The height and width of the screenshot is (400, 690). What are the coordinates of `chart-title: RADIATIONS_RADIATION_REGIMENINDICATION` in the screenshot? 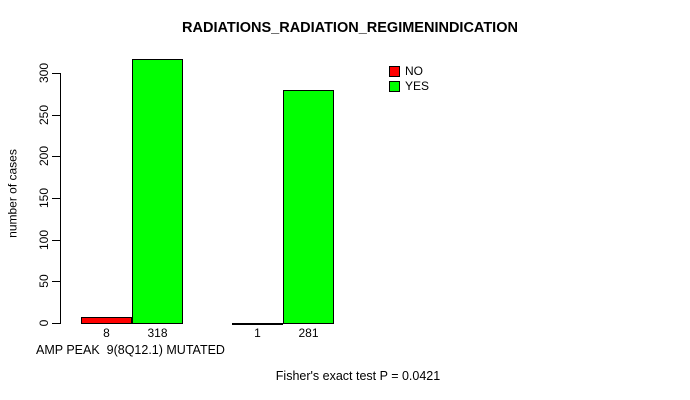 It's located at (350, 28).